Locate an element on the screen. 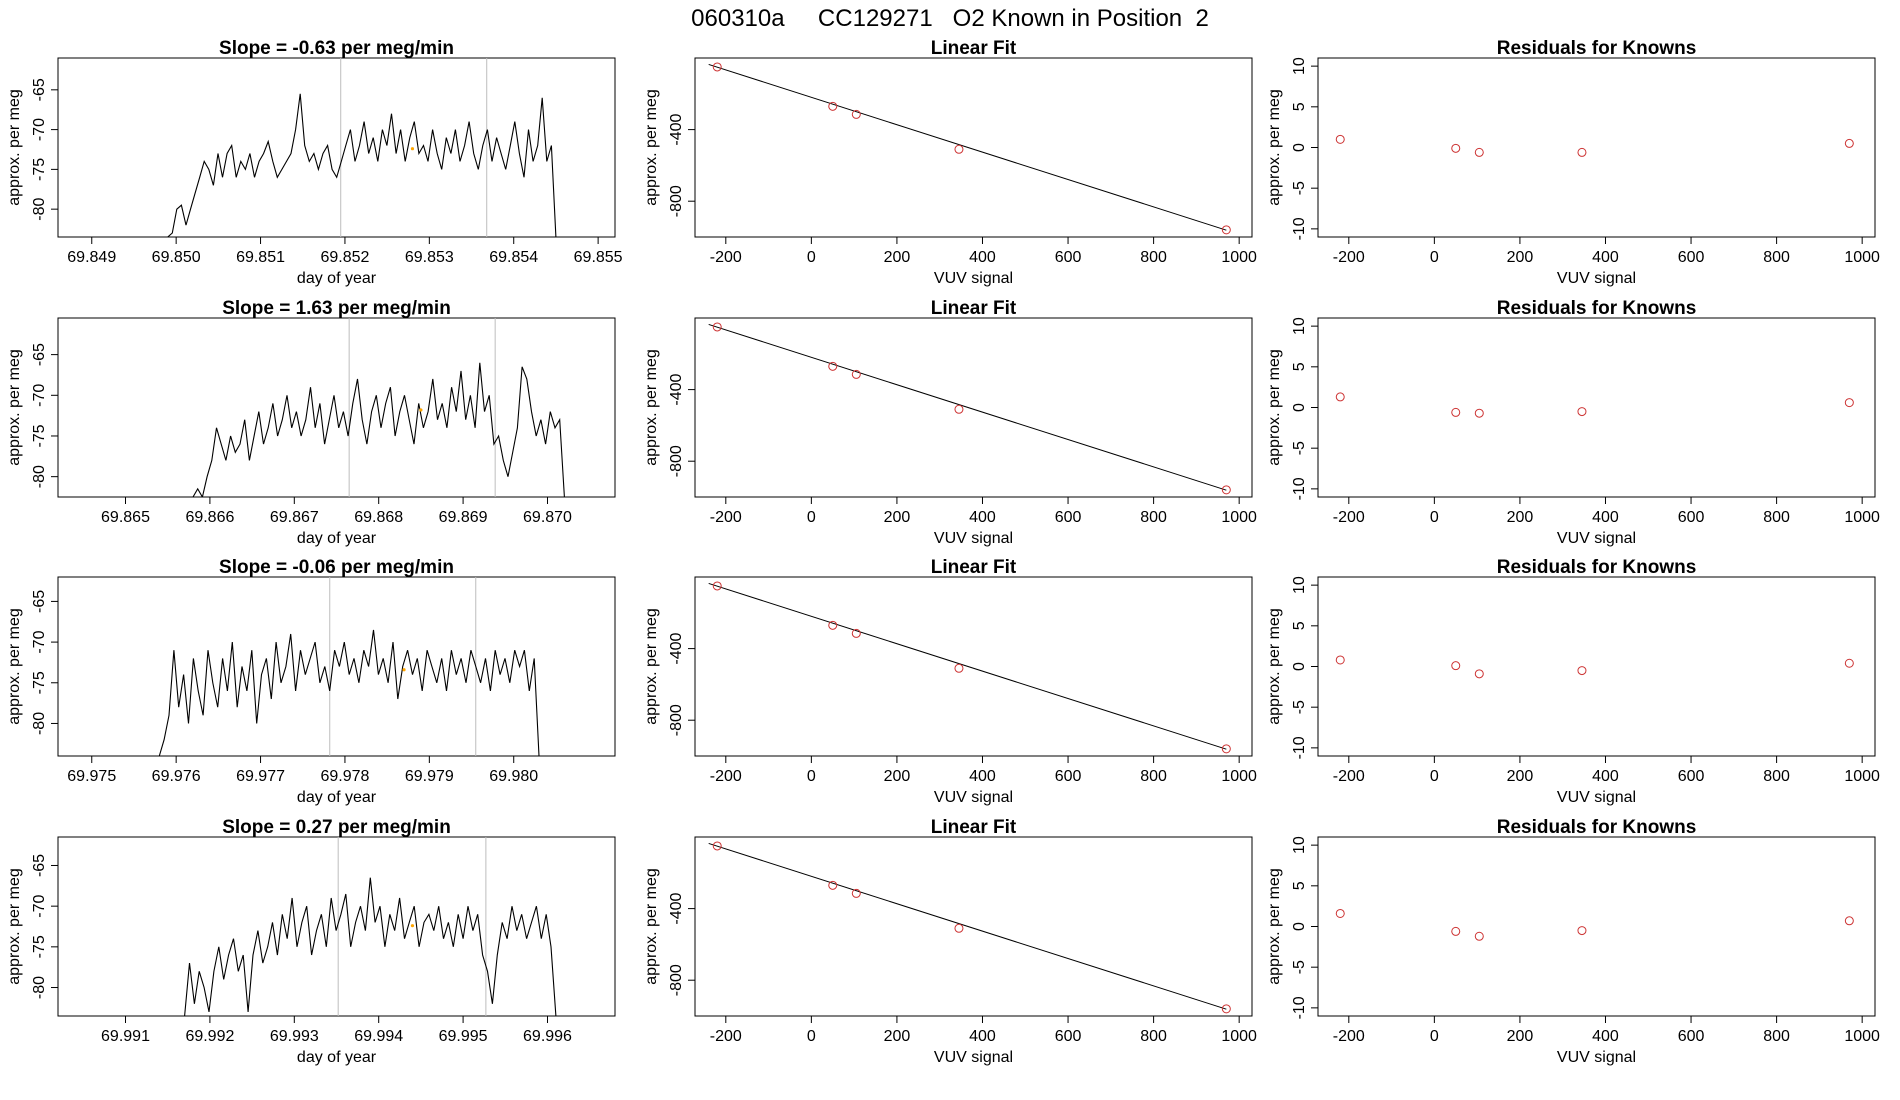  x-tick-label: 69.851 is located at coordinates (260, 257).